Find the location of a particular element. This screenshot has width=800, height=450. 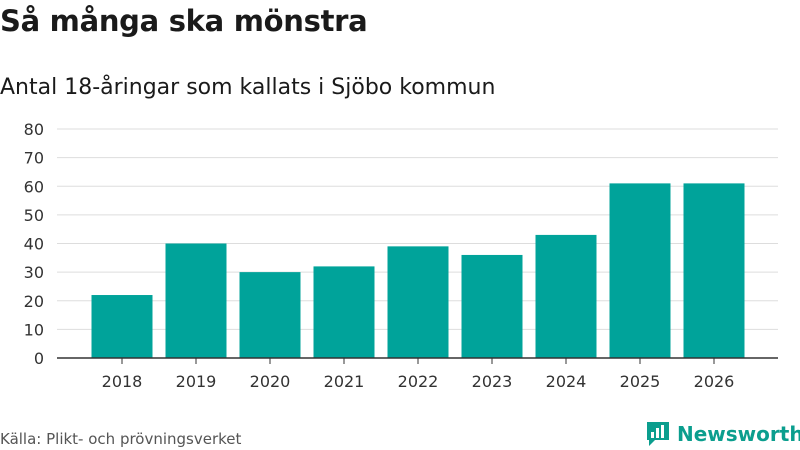

y-tick-label: 40 is located at coordinates (34, 244).